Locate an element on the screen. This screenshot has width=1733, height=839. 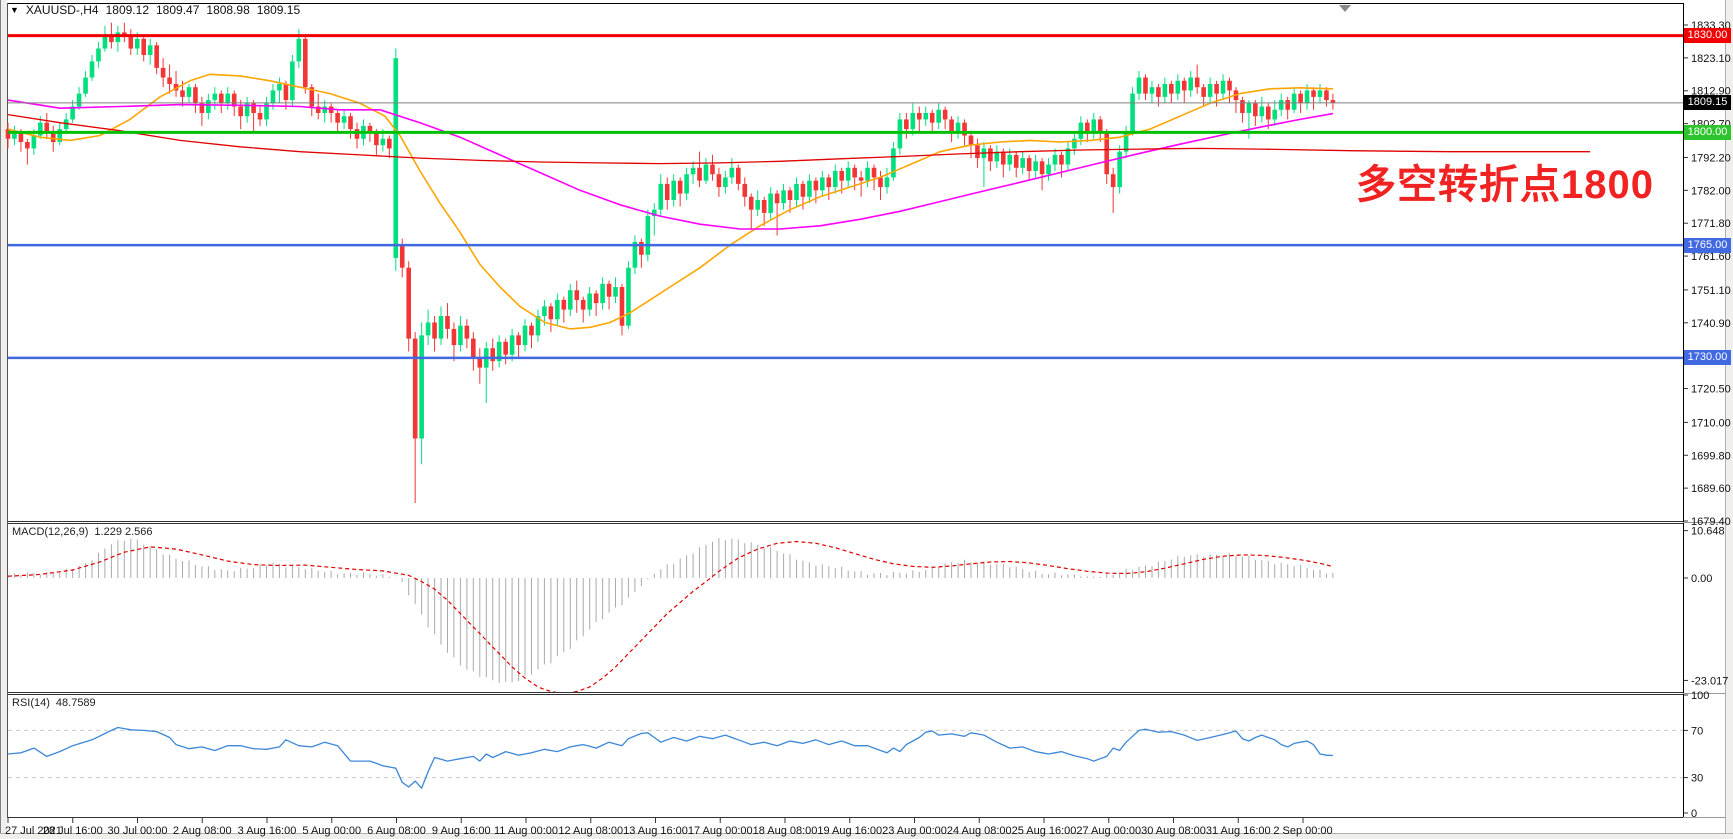
price-tick-label: 1751.10 is located at coordinates (1711, 291).